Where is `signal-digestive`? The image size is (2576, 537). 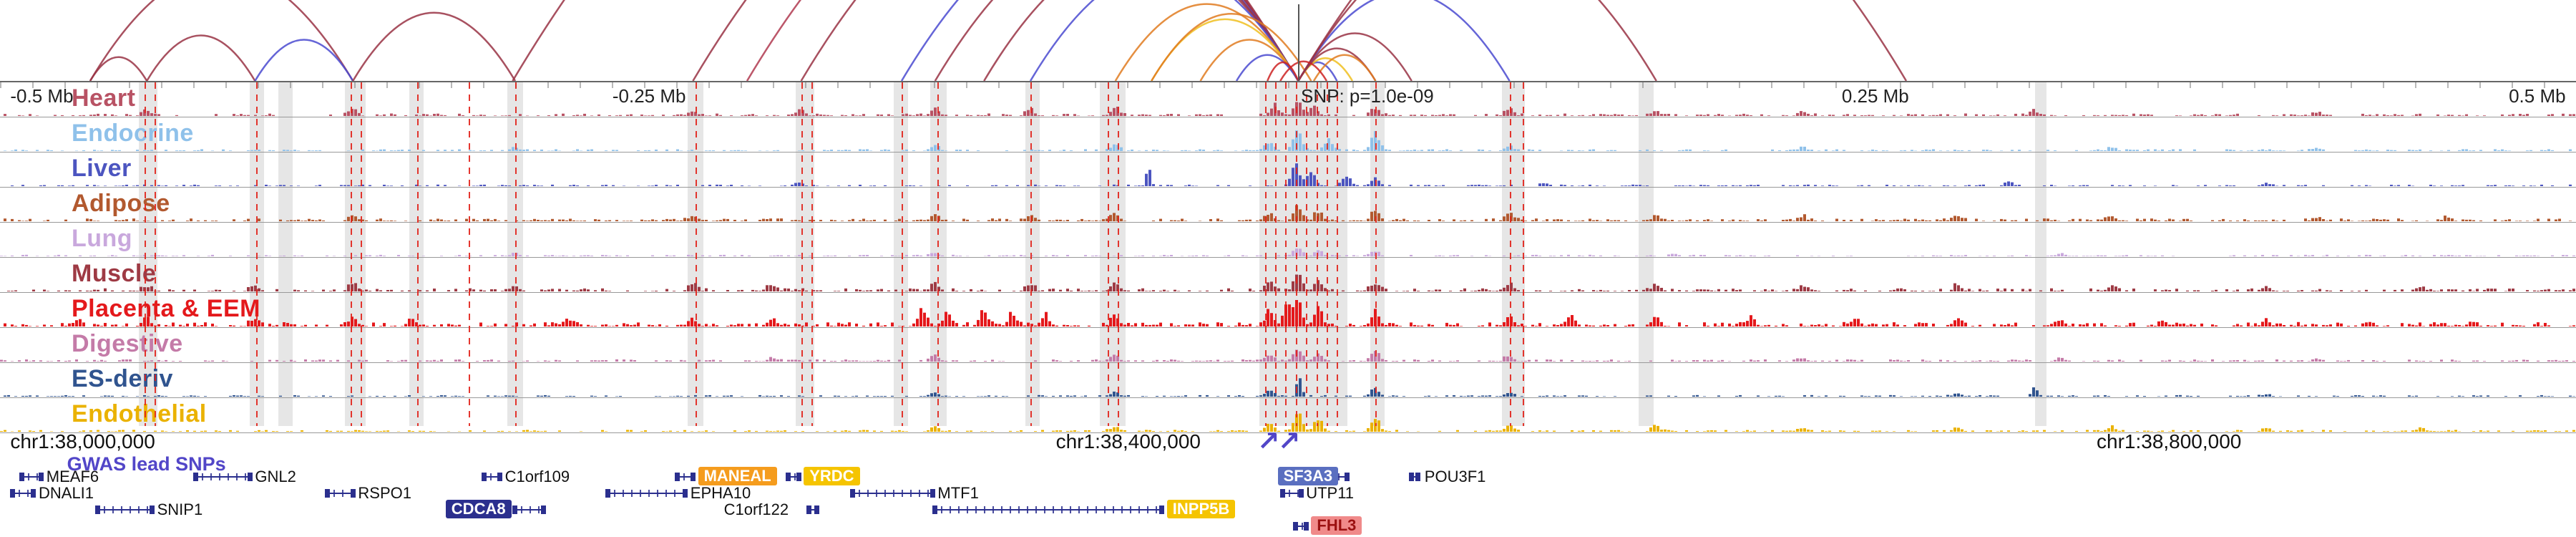 signal-digestive is located at coordinates (1288, 345).